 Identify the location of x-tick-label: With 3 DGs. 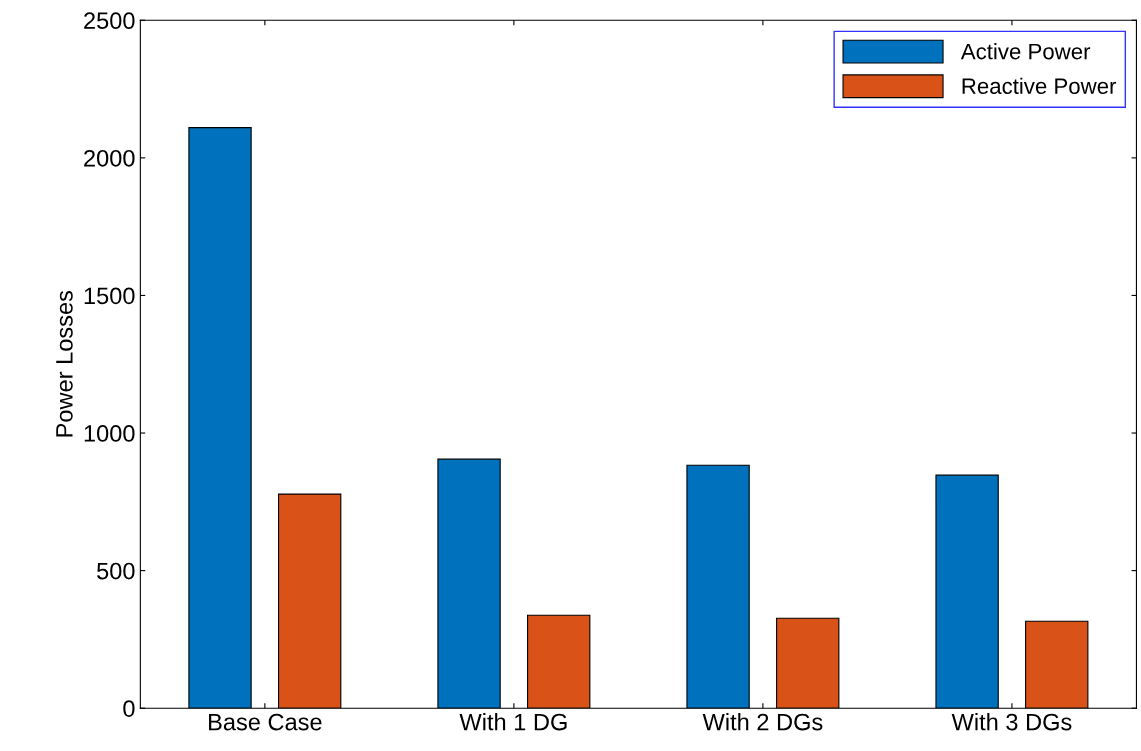
(1011, 722).